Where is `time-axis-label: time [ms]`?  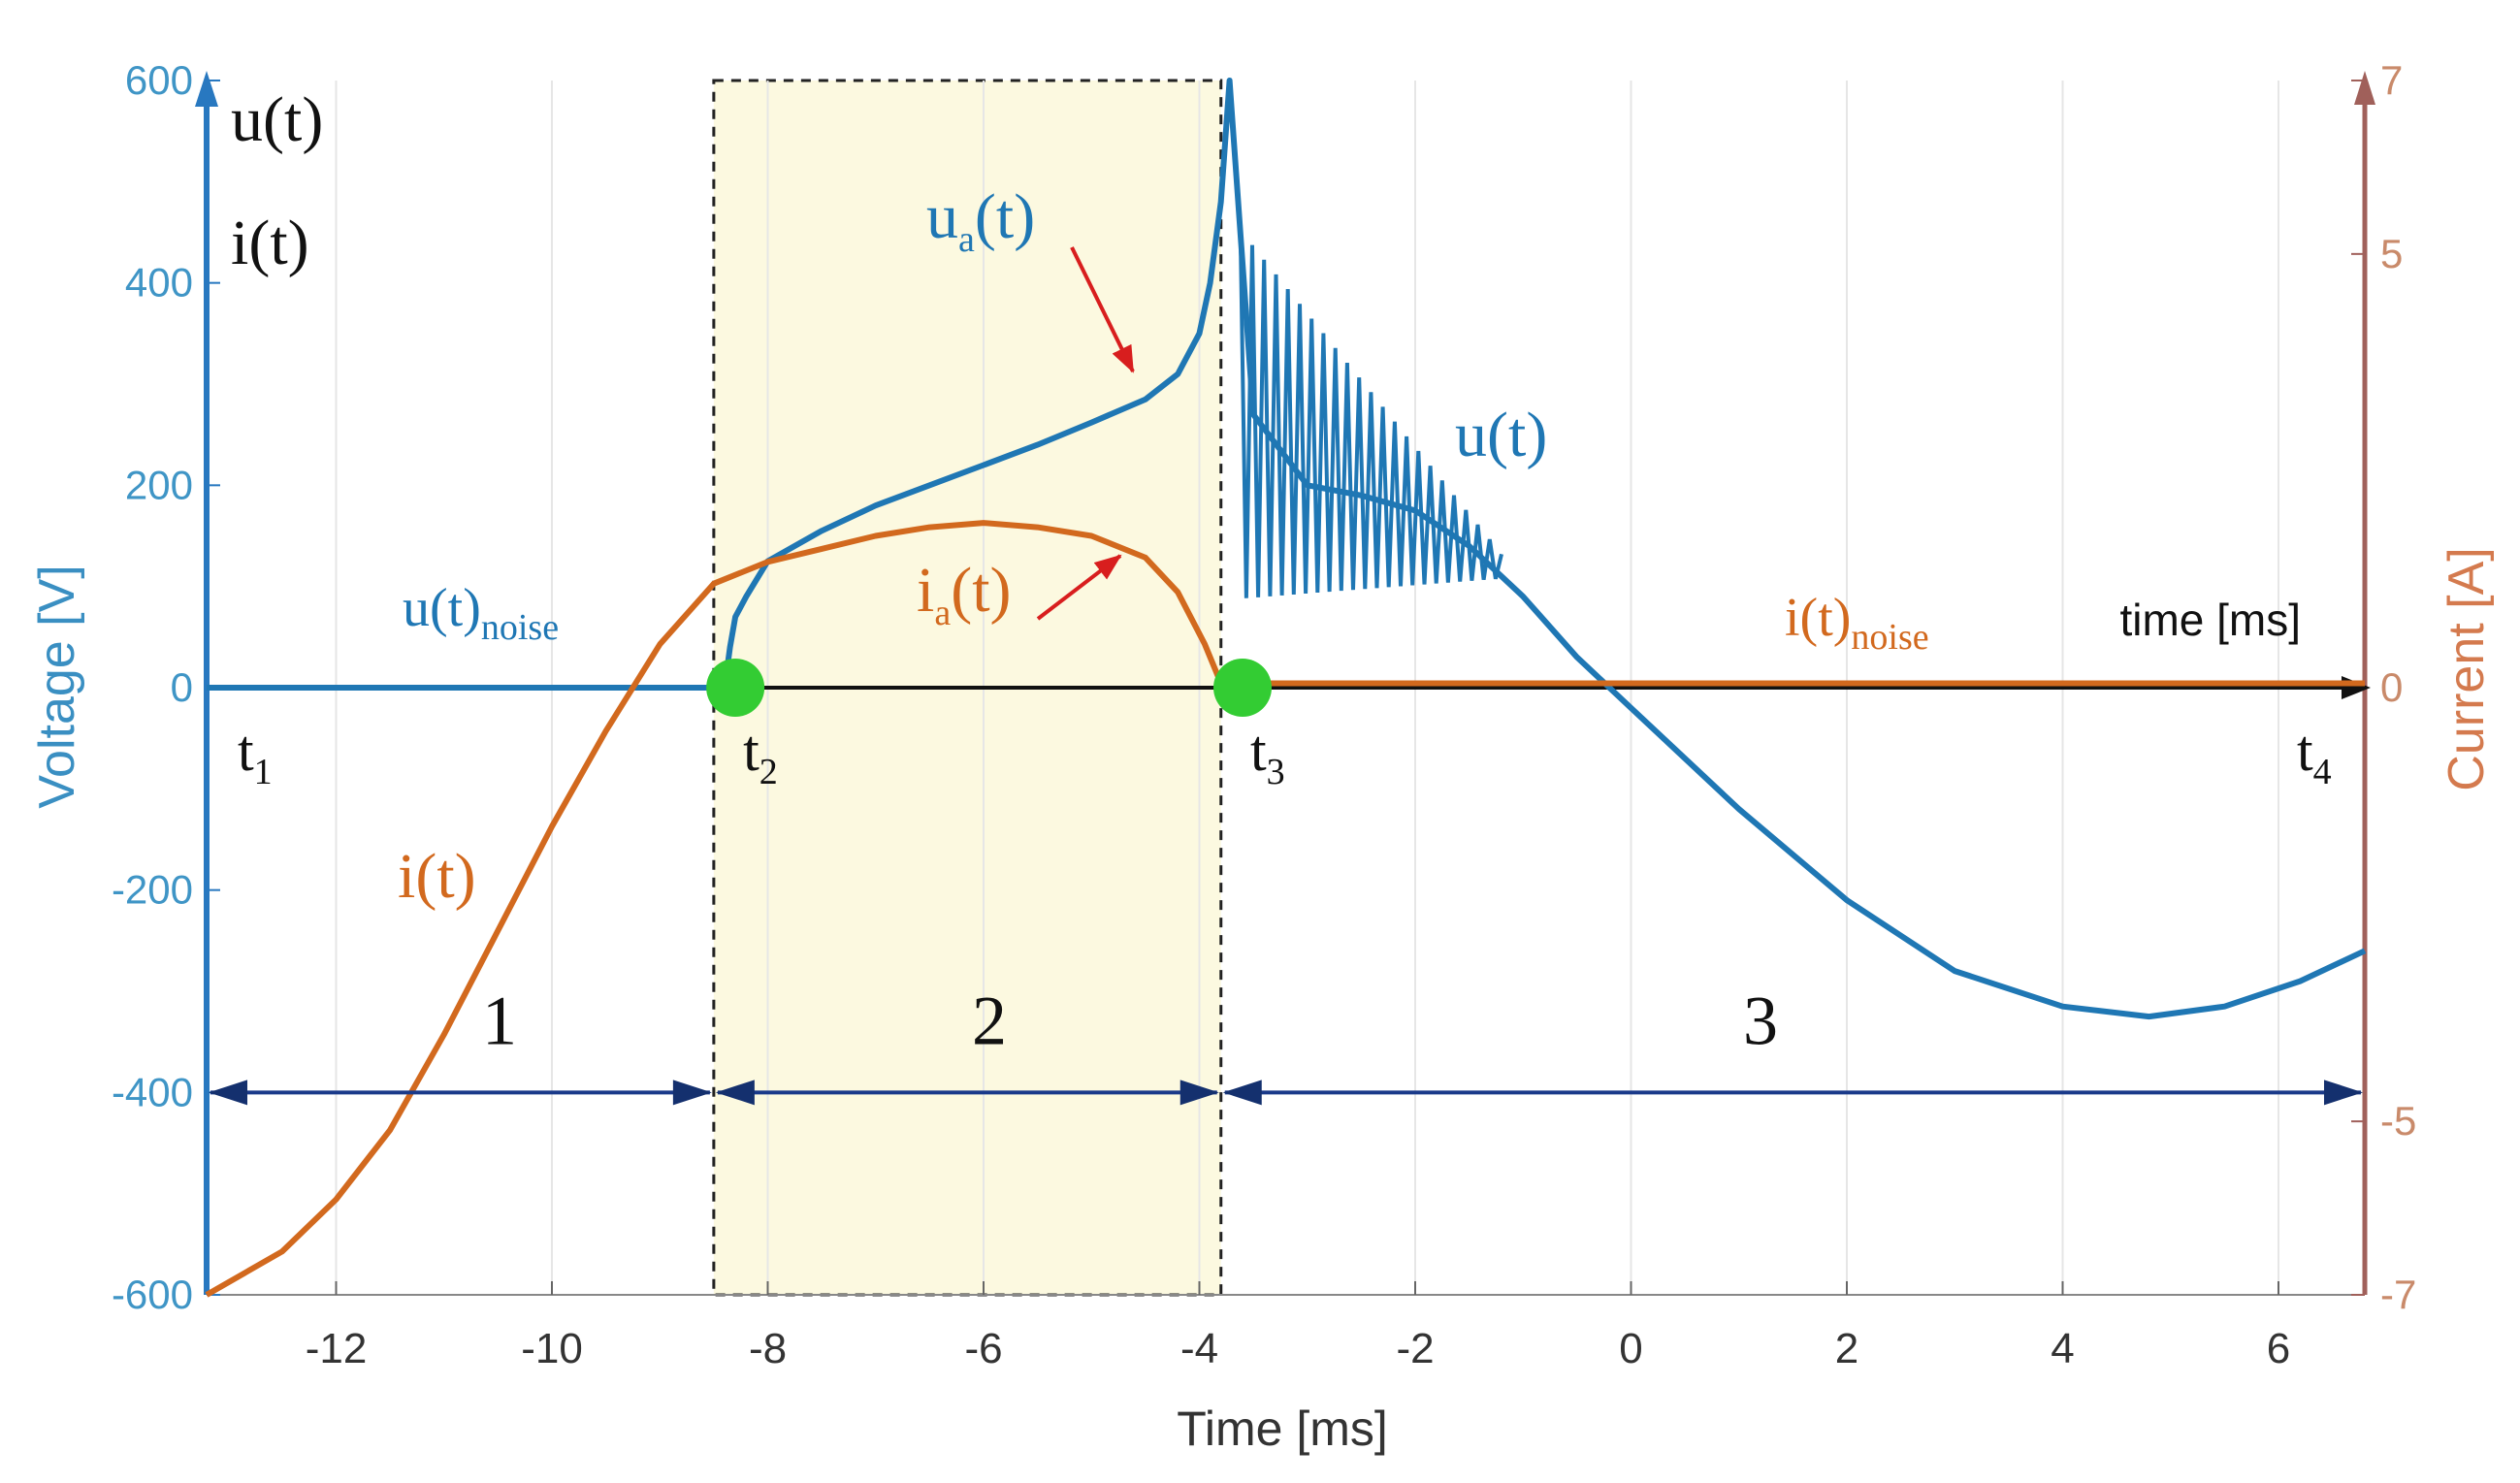
time-axis-label: time [ms] is located at coordinates (2210, 620).